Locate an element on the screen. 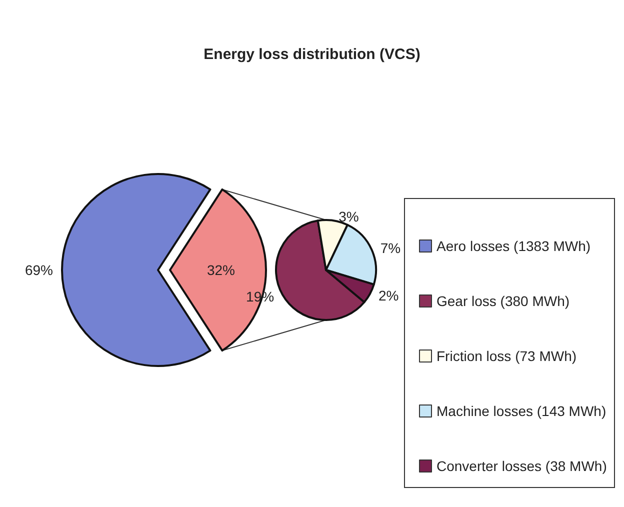  legend-label: Friction loss (73 MWh) is located at coordinates (506, 356).